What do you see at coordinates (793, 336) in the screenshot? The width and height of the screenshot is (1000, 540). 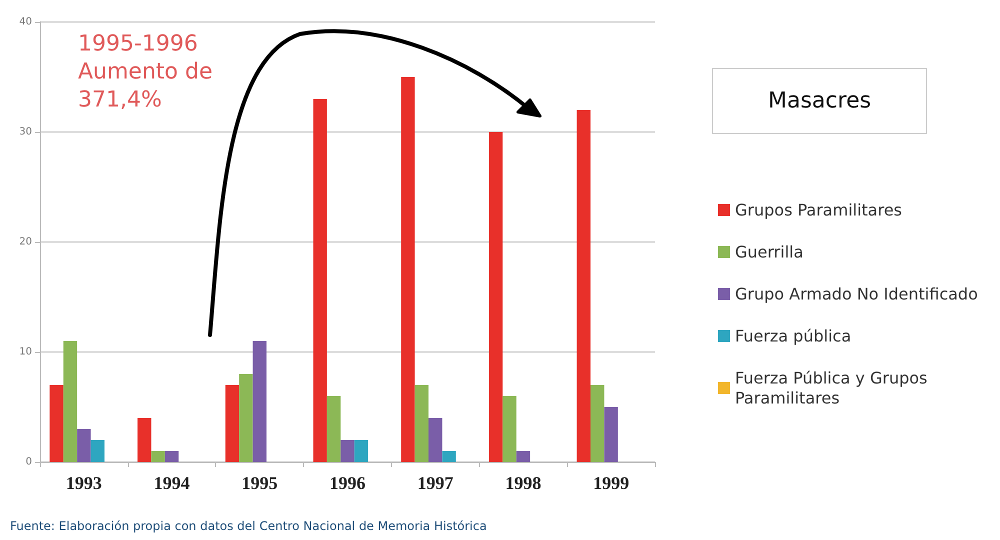 I see `legend-label: Fuerza pública` at bounding box center [793, 336].